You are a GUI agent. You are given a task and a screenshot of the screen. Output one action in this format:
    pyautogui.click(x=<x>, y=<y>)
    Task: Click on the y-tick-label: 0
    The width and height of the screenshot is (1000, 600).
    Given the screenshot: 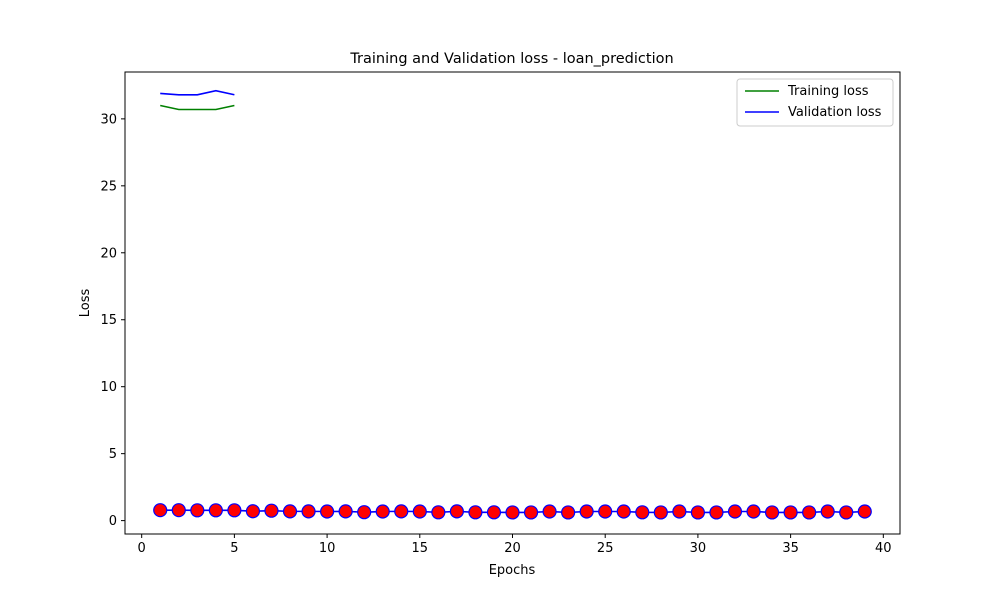 What is the action you would take?
    pyautogui.click(x=113, y=521)
    